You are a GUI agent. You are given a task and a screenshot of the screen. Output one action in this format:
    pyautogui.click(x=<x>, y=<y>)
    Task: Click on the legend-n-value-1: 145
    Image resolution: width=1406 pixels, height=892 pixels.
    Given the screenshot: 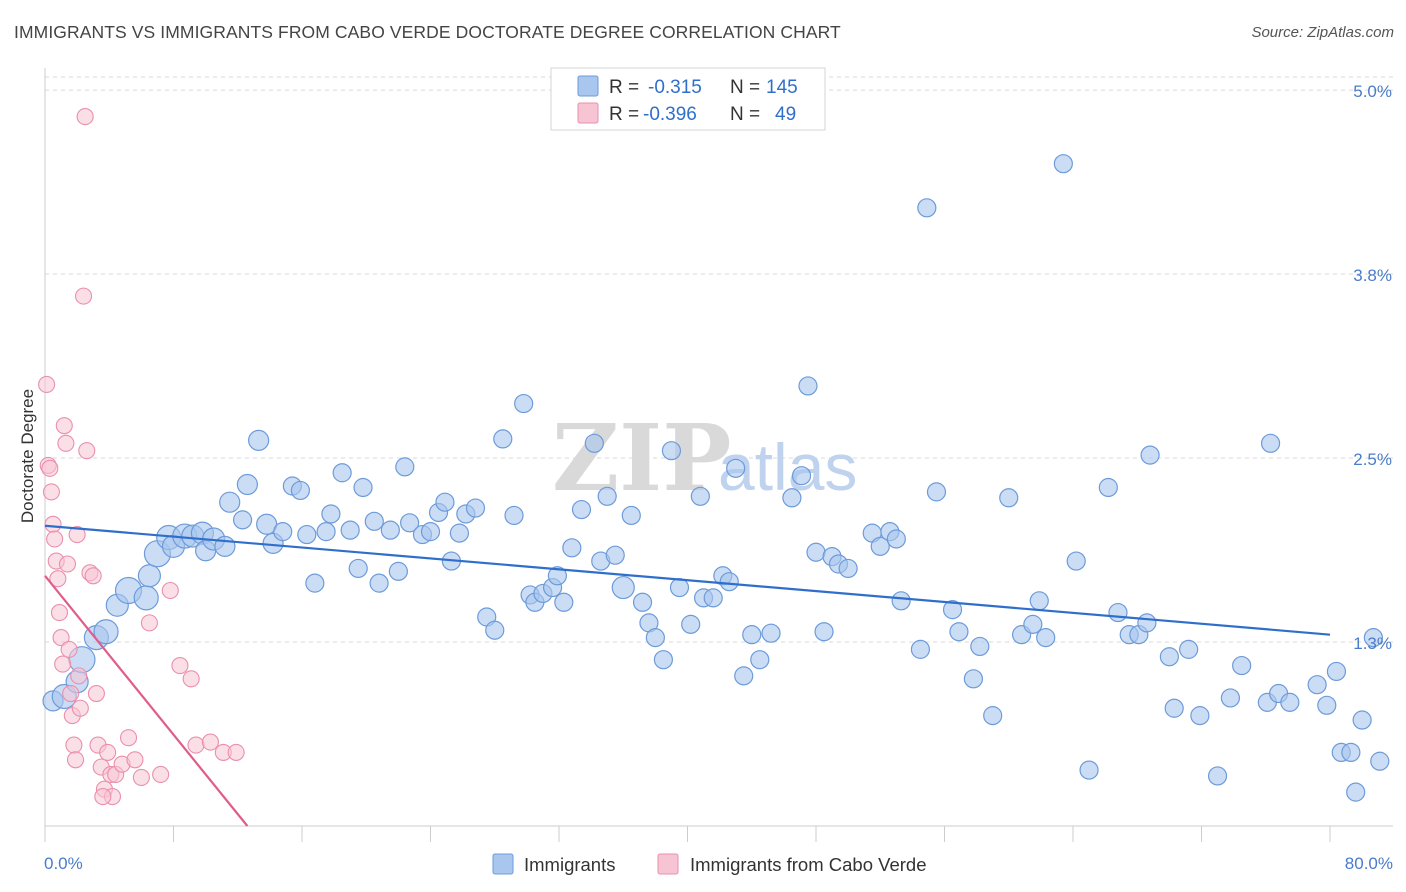 What is the action you would take?
    pyautogui.click(x=782, y=87)
    